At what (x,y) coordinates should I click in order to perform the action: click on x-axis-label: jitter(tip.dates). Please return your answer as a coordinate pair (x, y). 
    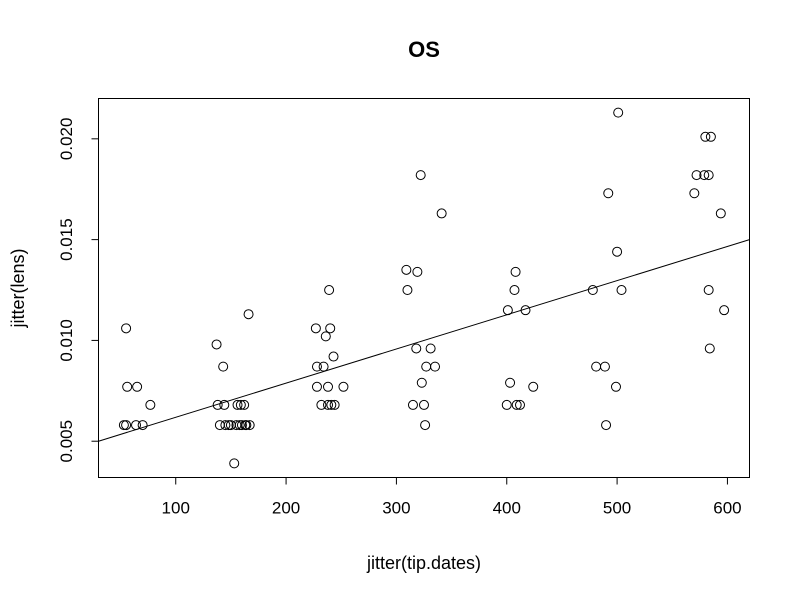
    Looking at the image, I should click on (423, 563).